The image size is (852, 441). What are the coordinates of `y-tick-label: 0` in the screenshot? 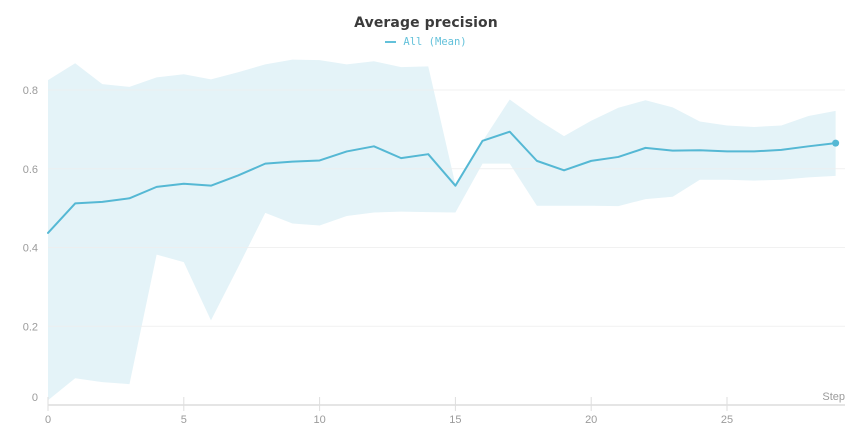 It's located at (35, 398).